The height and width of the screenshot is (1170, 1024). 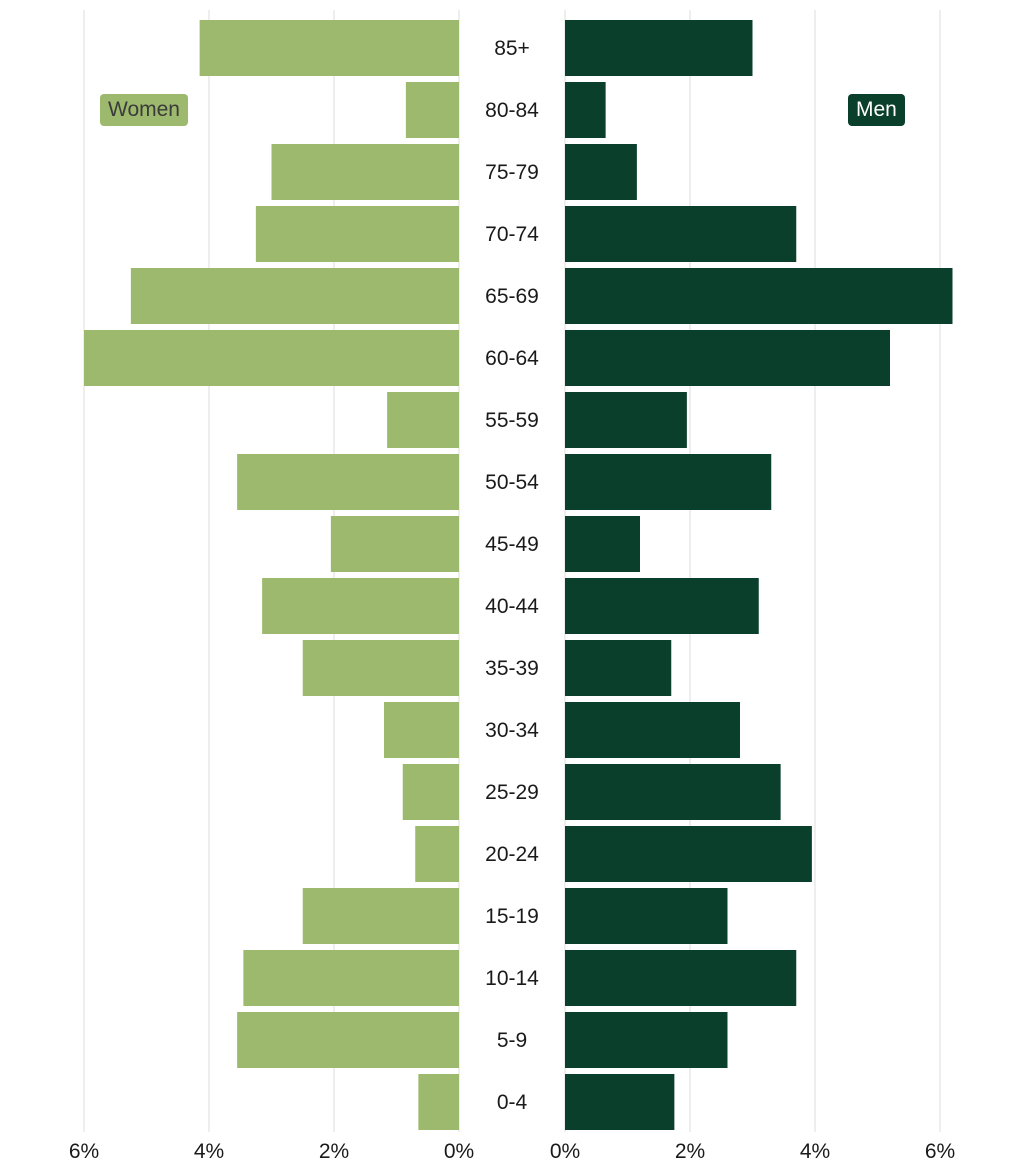 I want to click on x-tick-label-right: 6%, so click(x=940, y=1151).